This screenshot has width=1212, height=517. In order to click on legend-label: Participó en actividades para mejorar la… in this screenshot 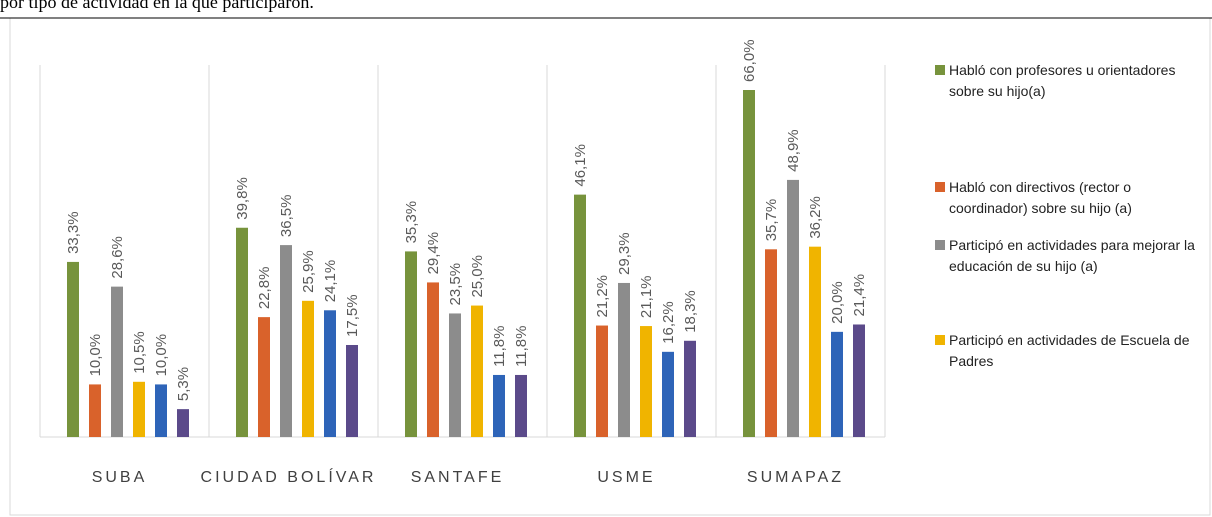, I will do `click(1072, 255)`.